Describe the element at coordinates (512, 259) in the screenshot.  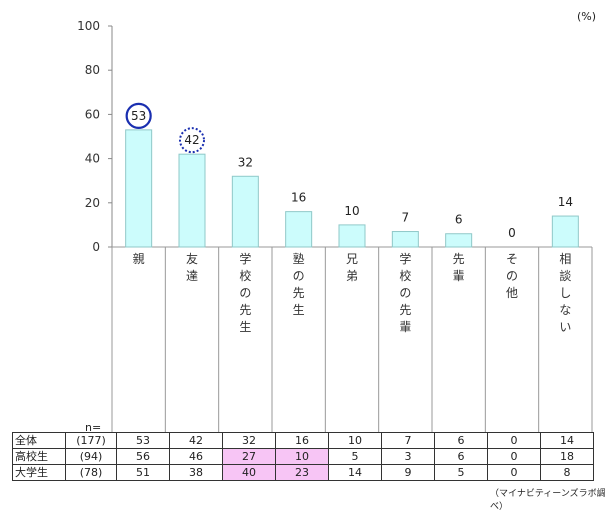
I see `category-label-char: そ` at that location.